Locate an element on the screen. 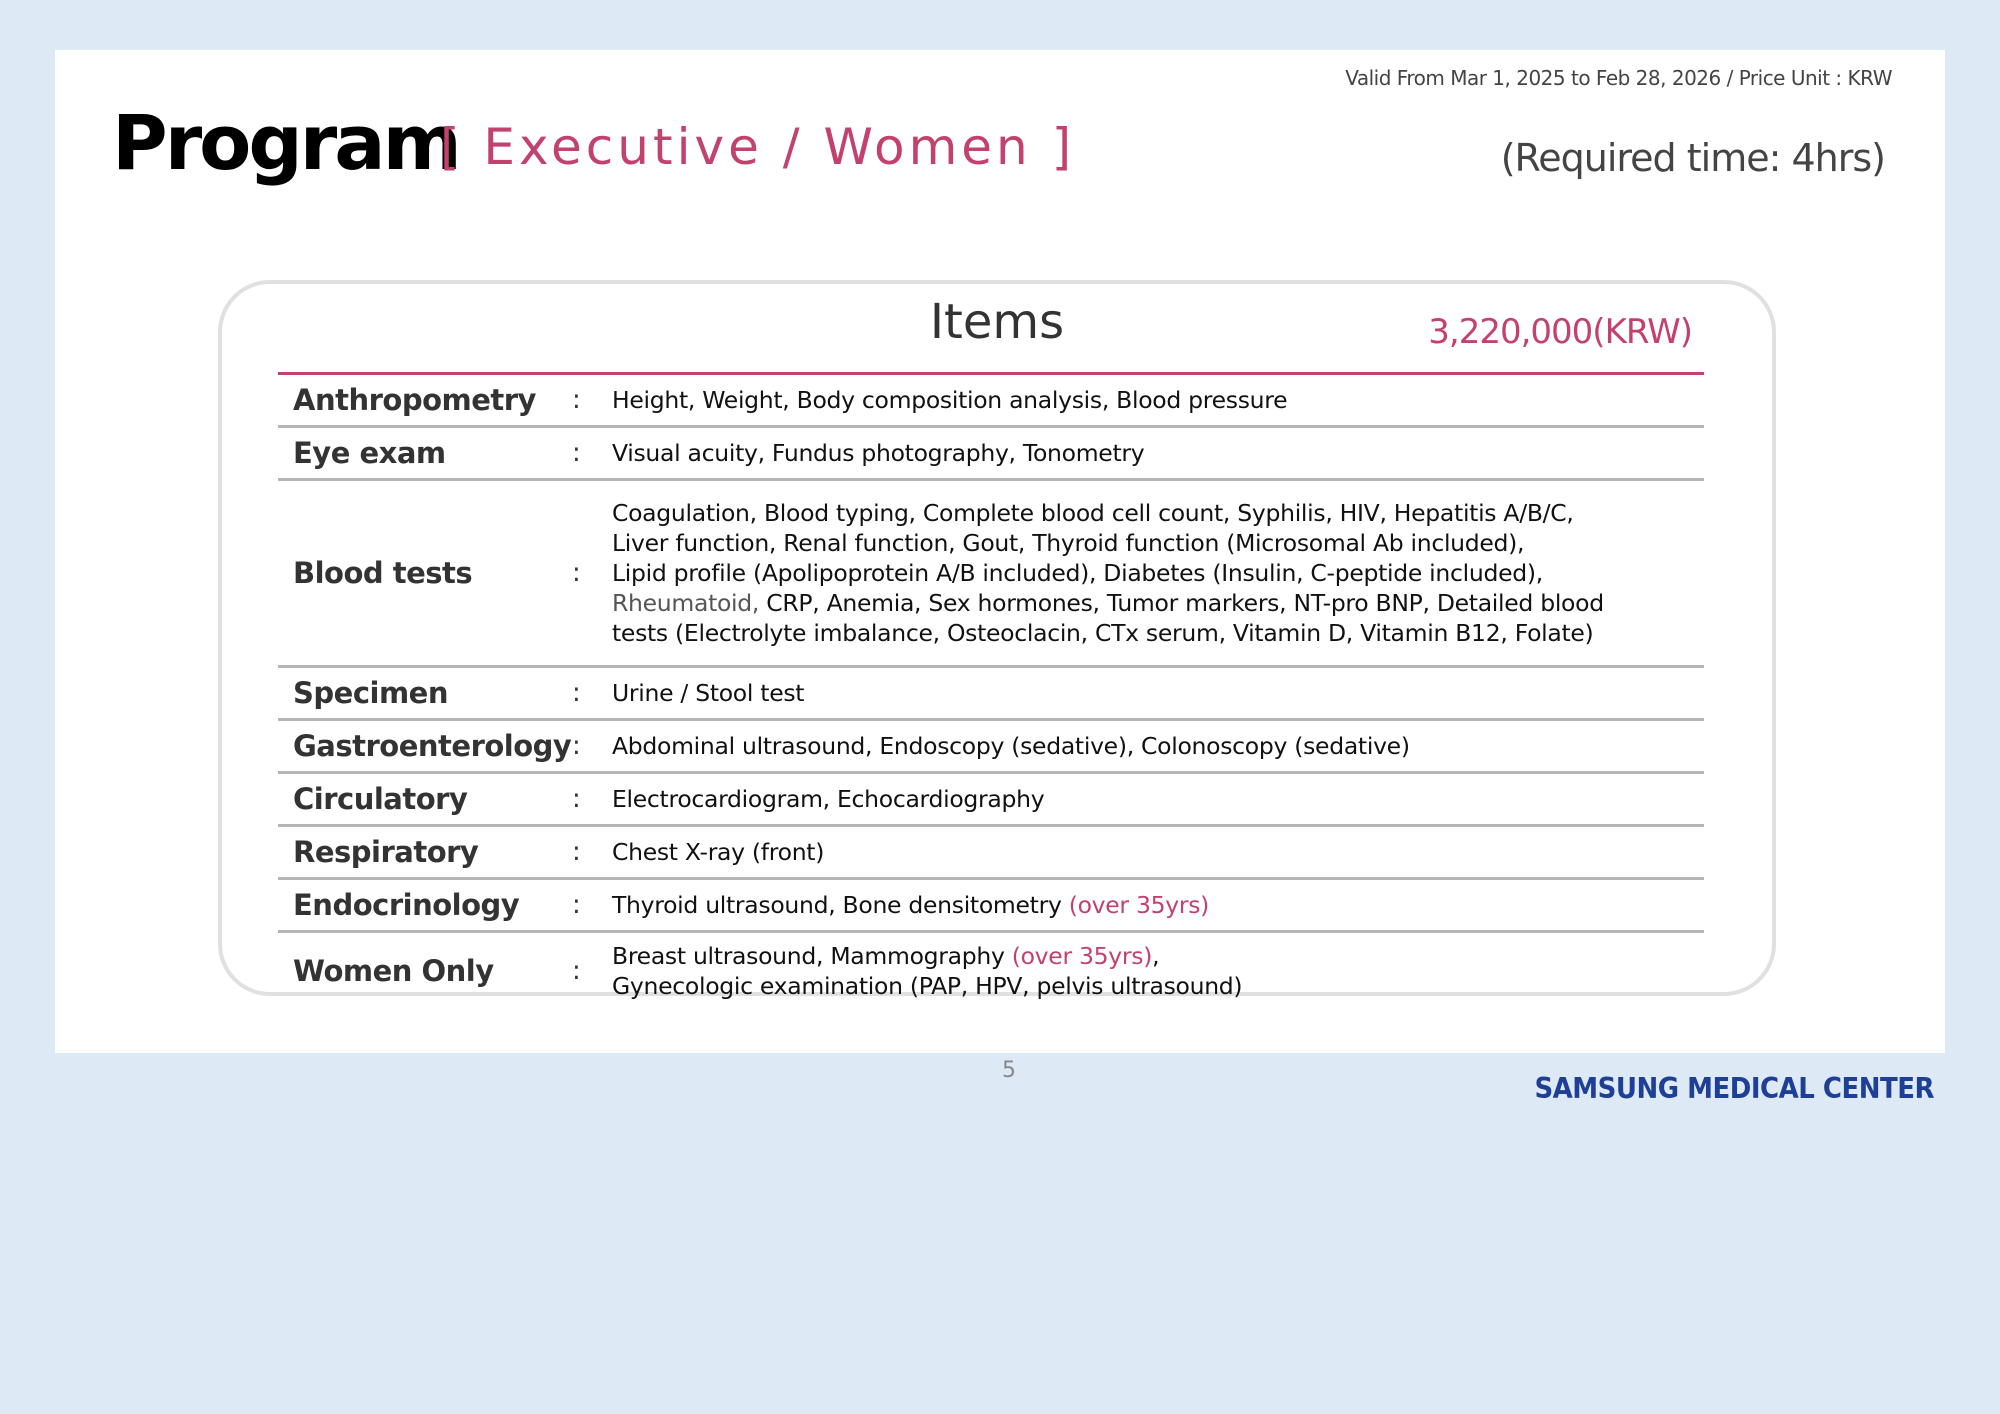 The height and width of the screenshot is (1414, 2000). items-title: Items is located at coordinates (997, 322).